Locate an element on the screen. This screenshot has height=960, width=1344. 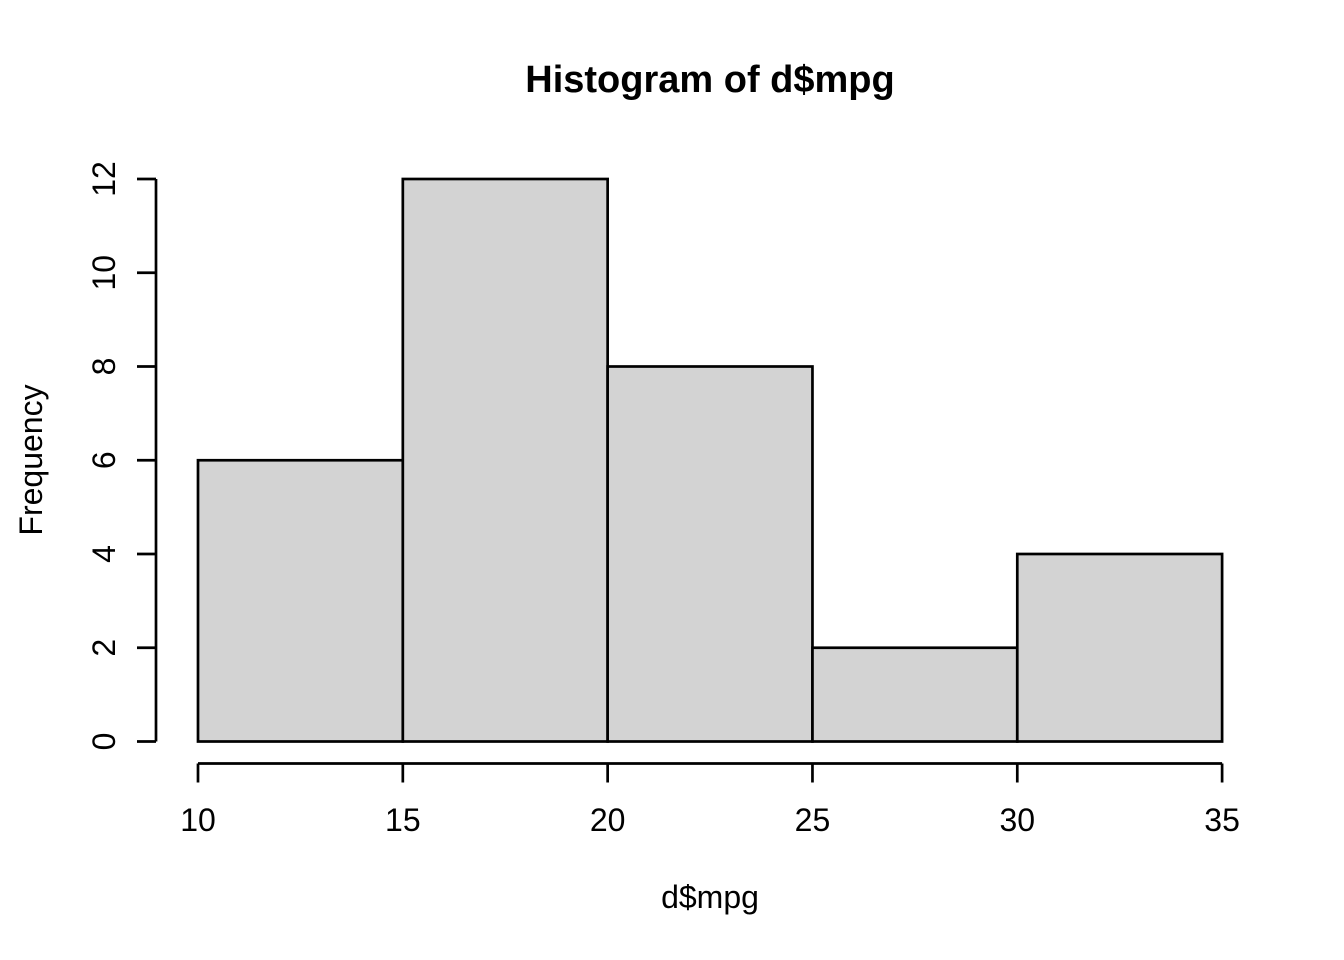
y-axis: 0 2 4 6 8 10 12 is located at coordinates (122, 456).